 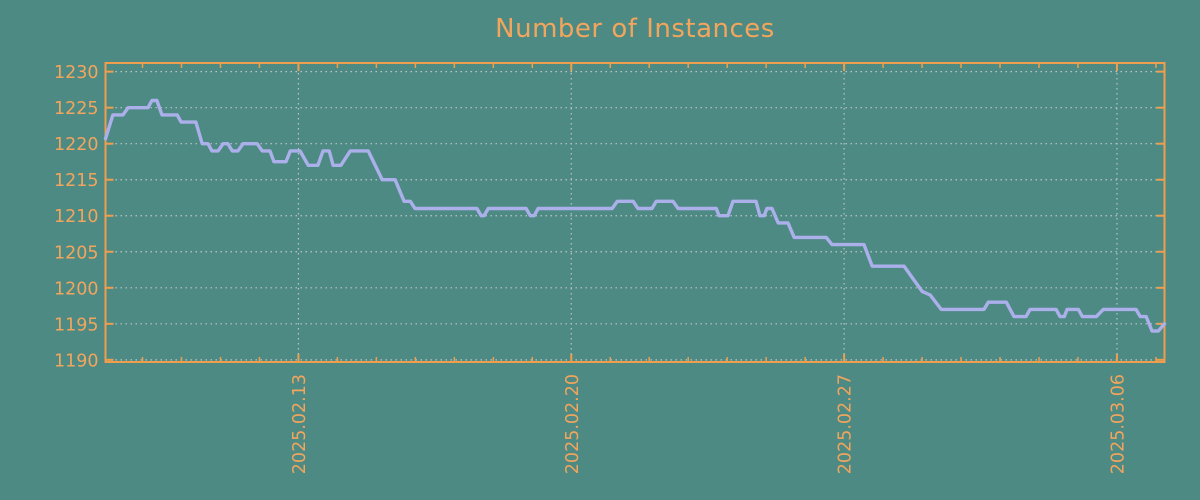 I want to click on y-tick-label: 1210, so click(x=76, y=217).